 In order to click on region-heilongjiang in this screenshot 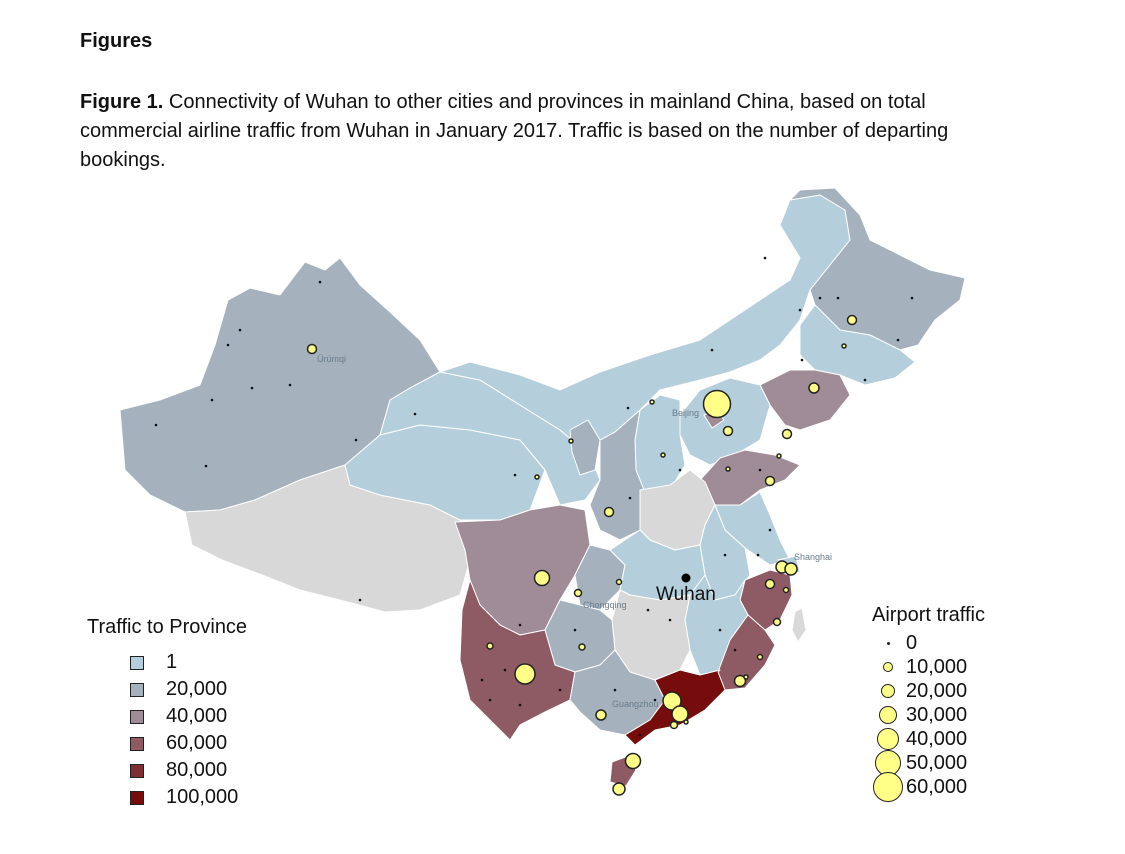, I will do `click(877, 269)`.